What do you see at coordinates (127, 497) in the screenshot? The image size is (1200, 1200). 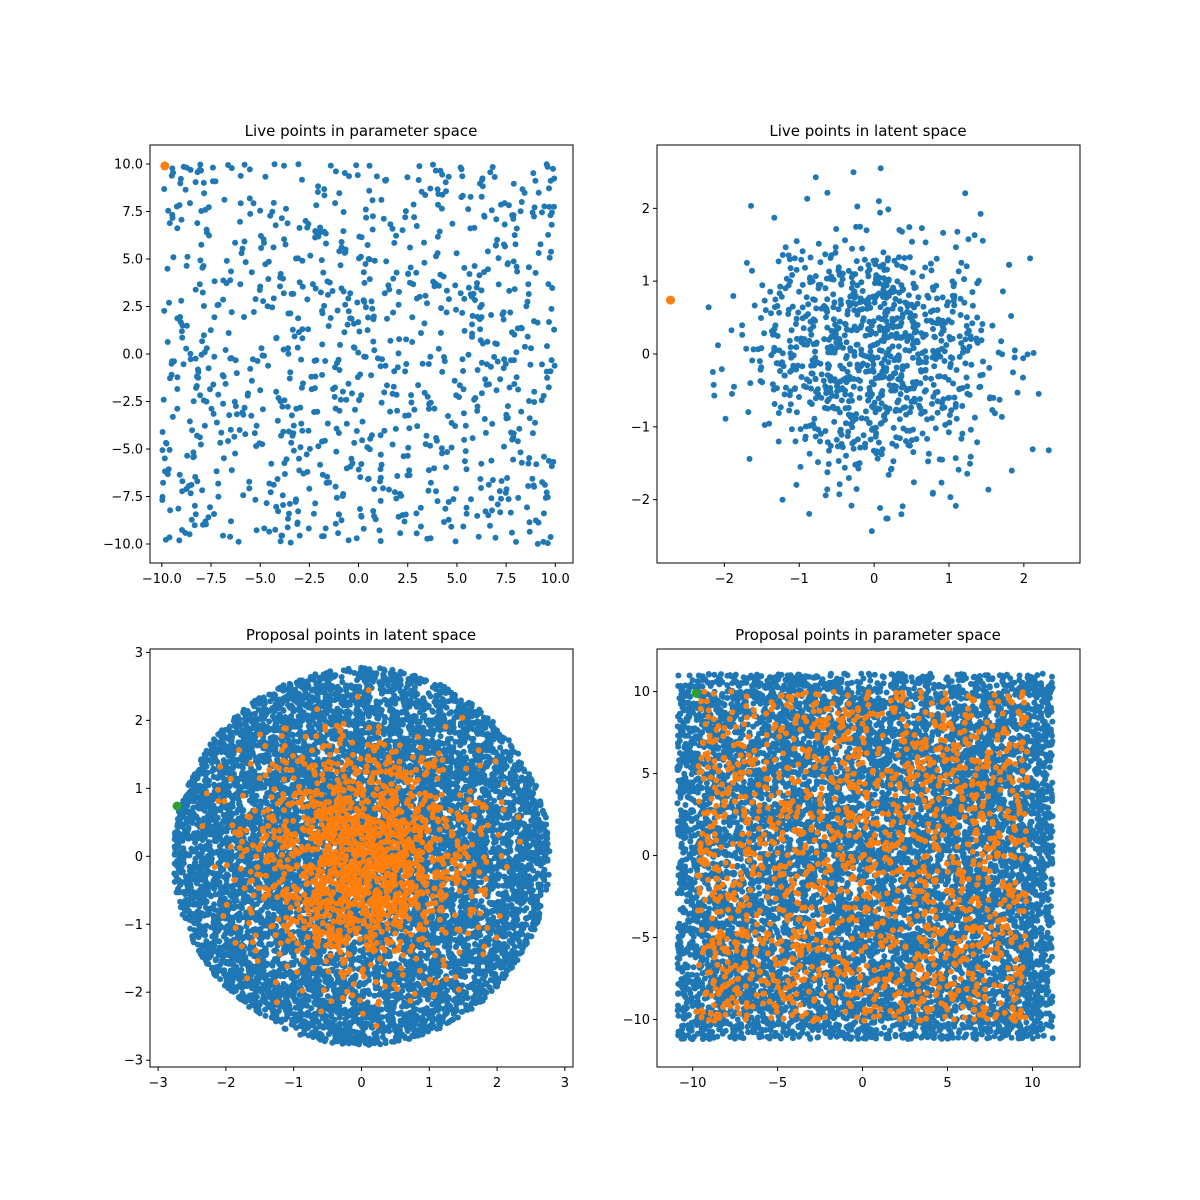 I see `y-tick-label: −7.5` at bounding box center [127, 497].